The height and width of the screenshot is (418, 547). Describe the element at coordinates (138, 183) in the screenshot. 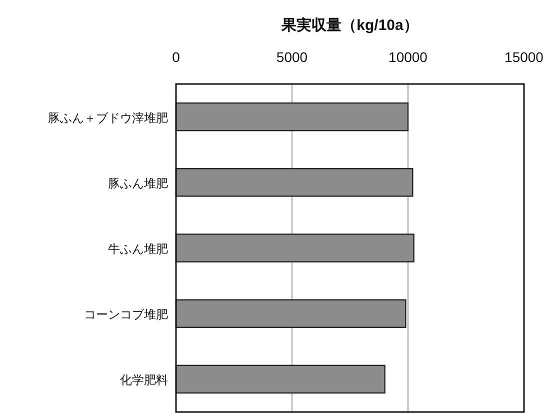

I see `y-tick-label: 豚ふん堆肥` at that location.